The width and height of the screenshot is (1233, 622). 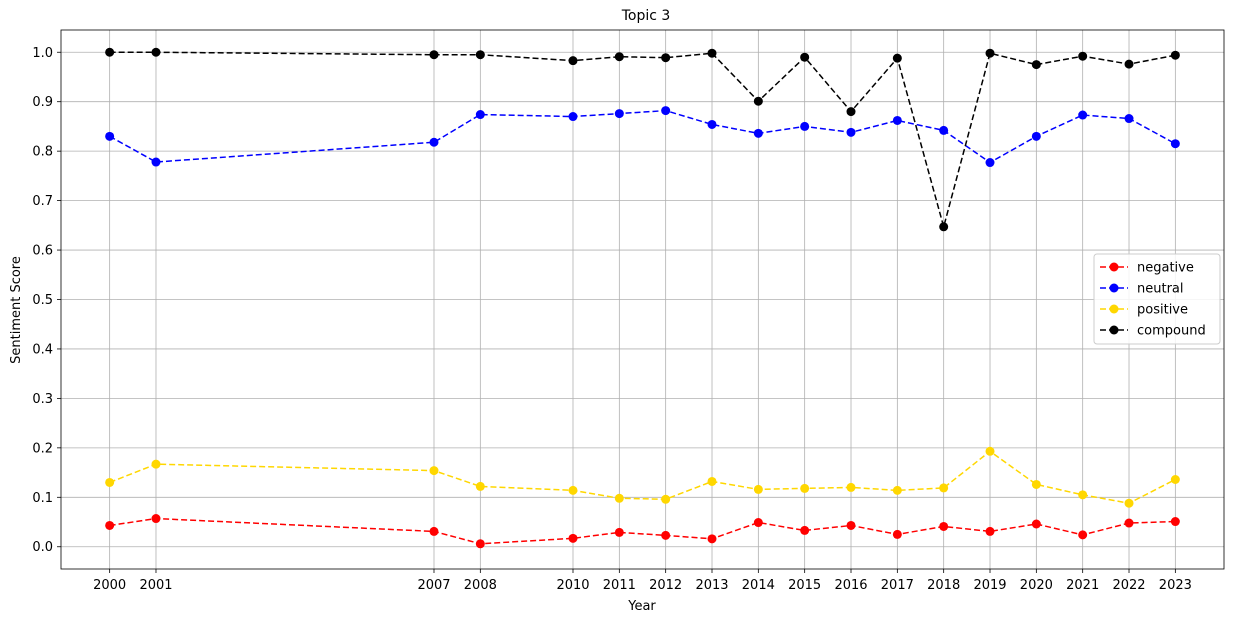 I want to click on x-tick-label: 2020, so click(x=1036, y=585).